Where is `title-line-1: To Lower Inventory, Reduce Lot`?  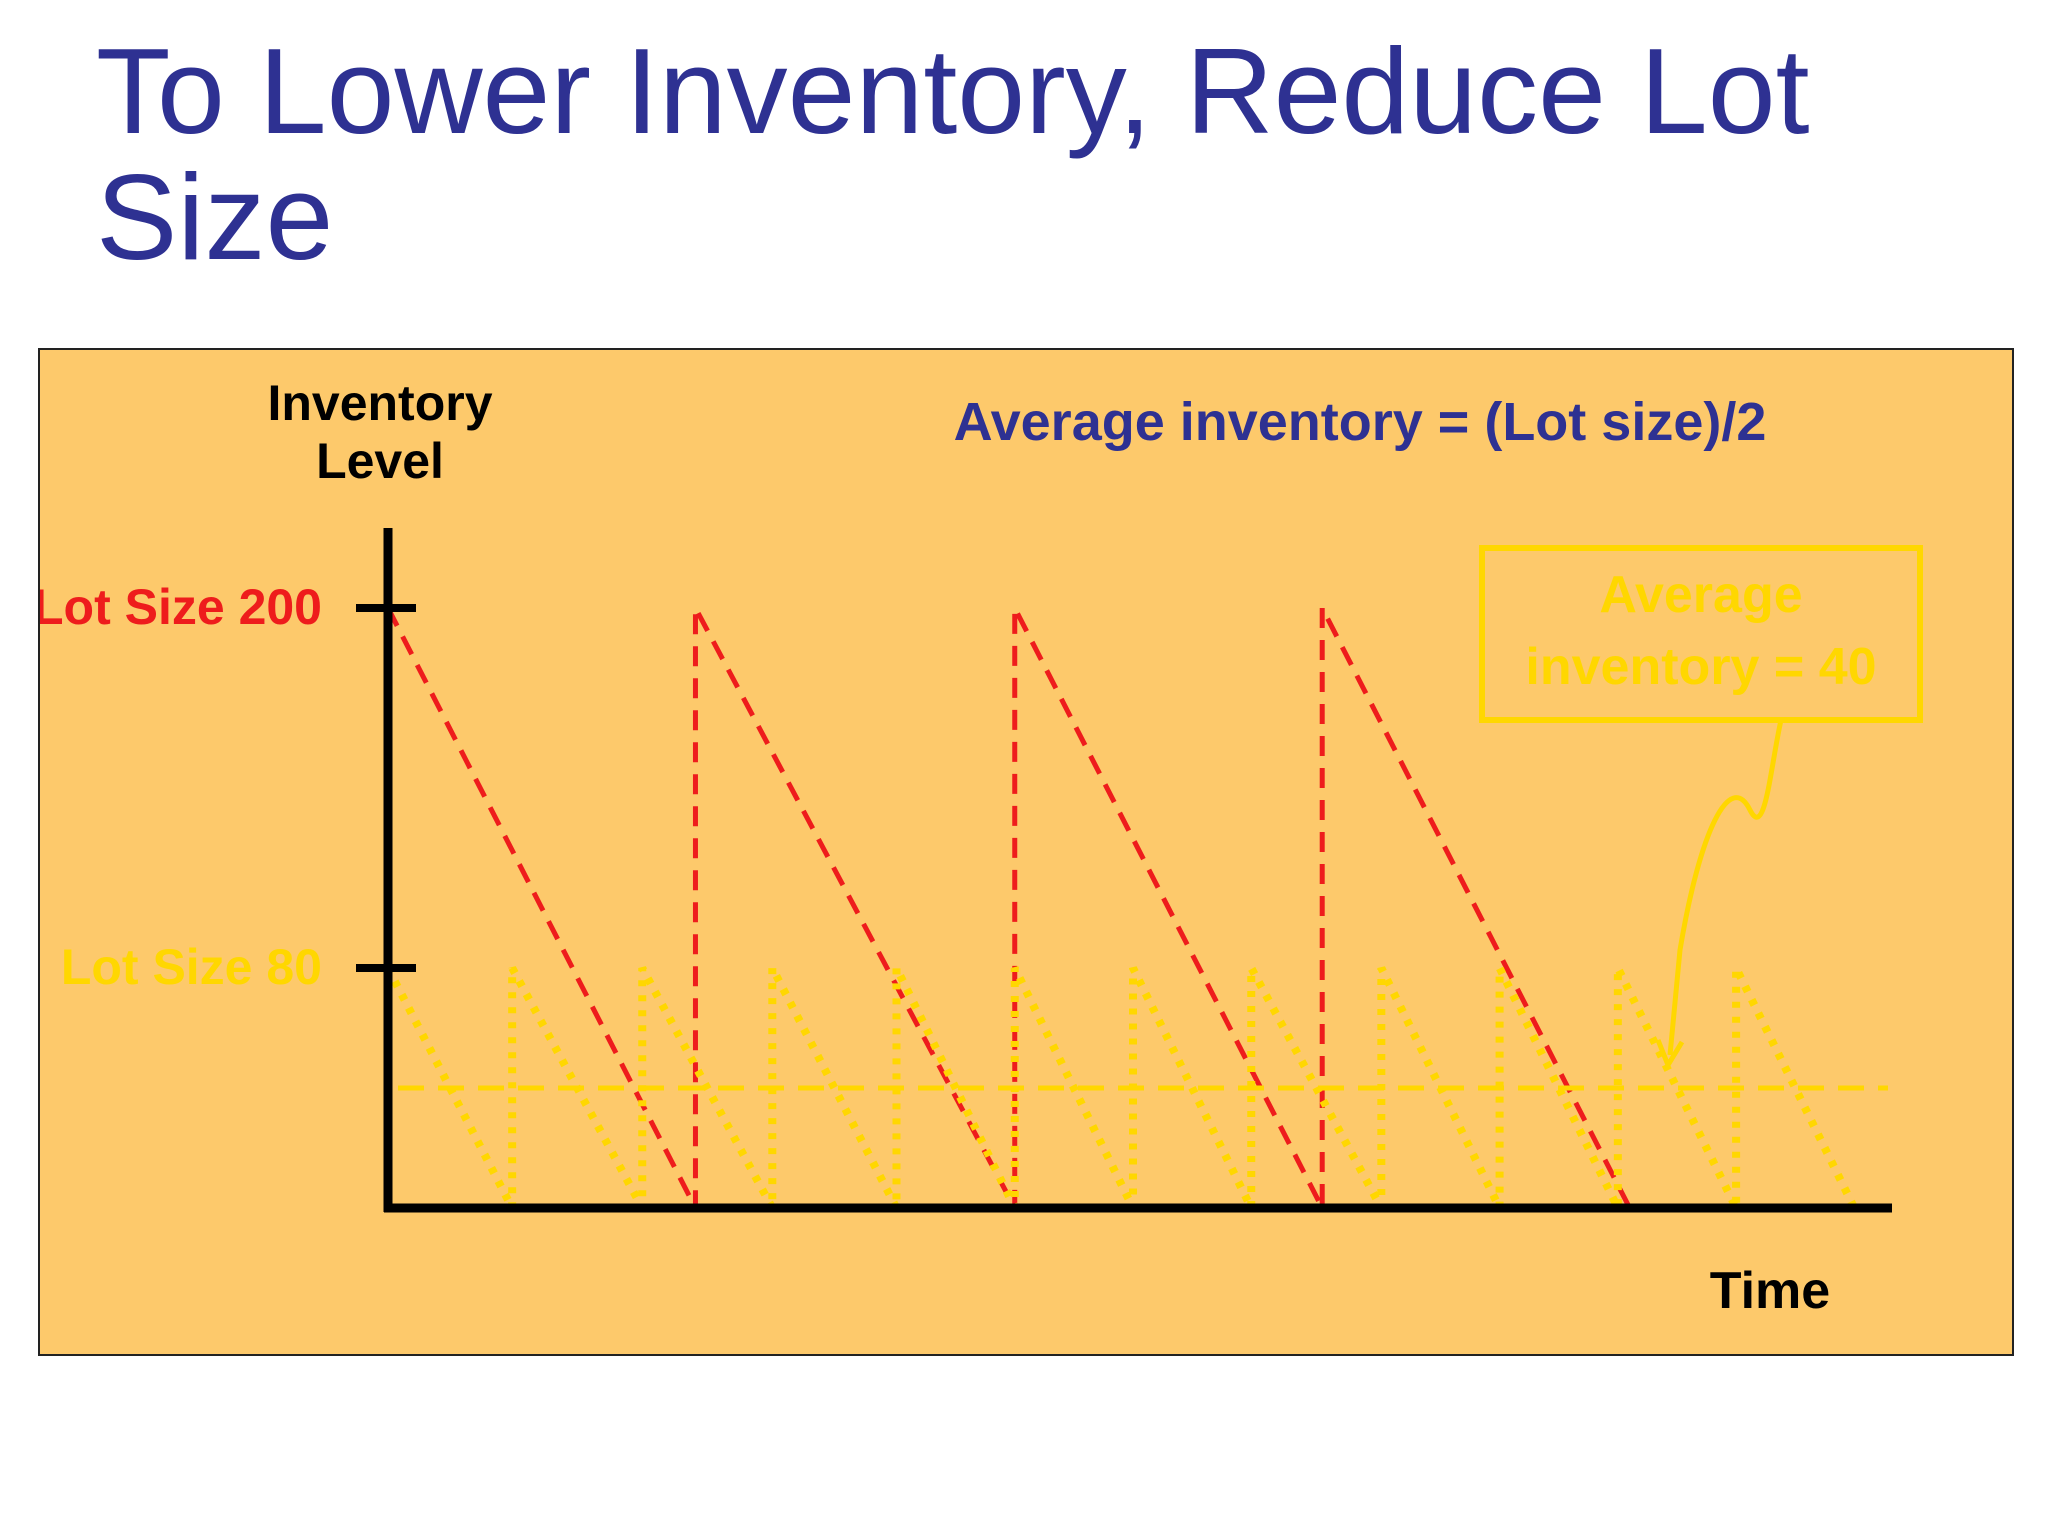 title-line-1: To Lower Inventory, Reduce Lot is located at coordinates (953, 91).